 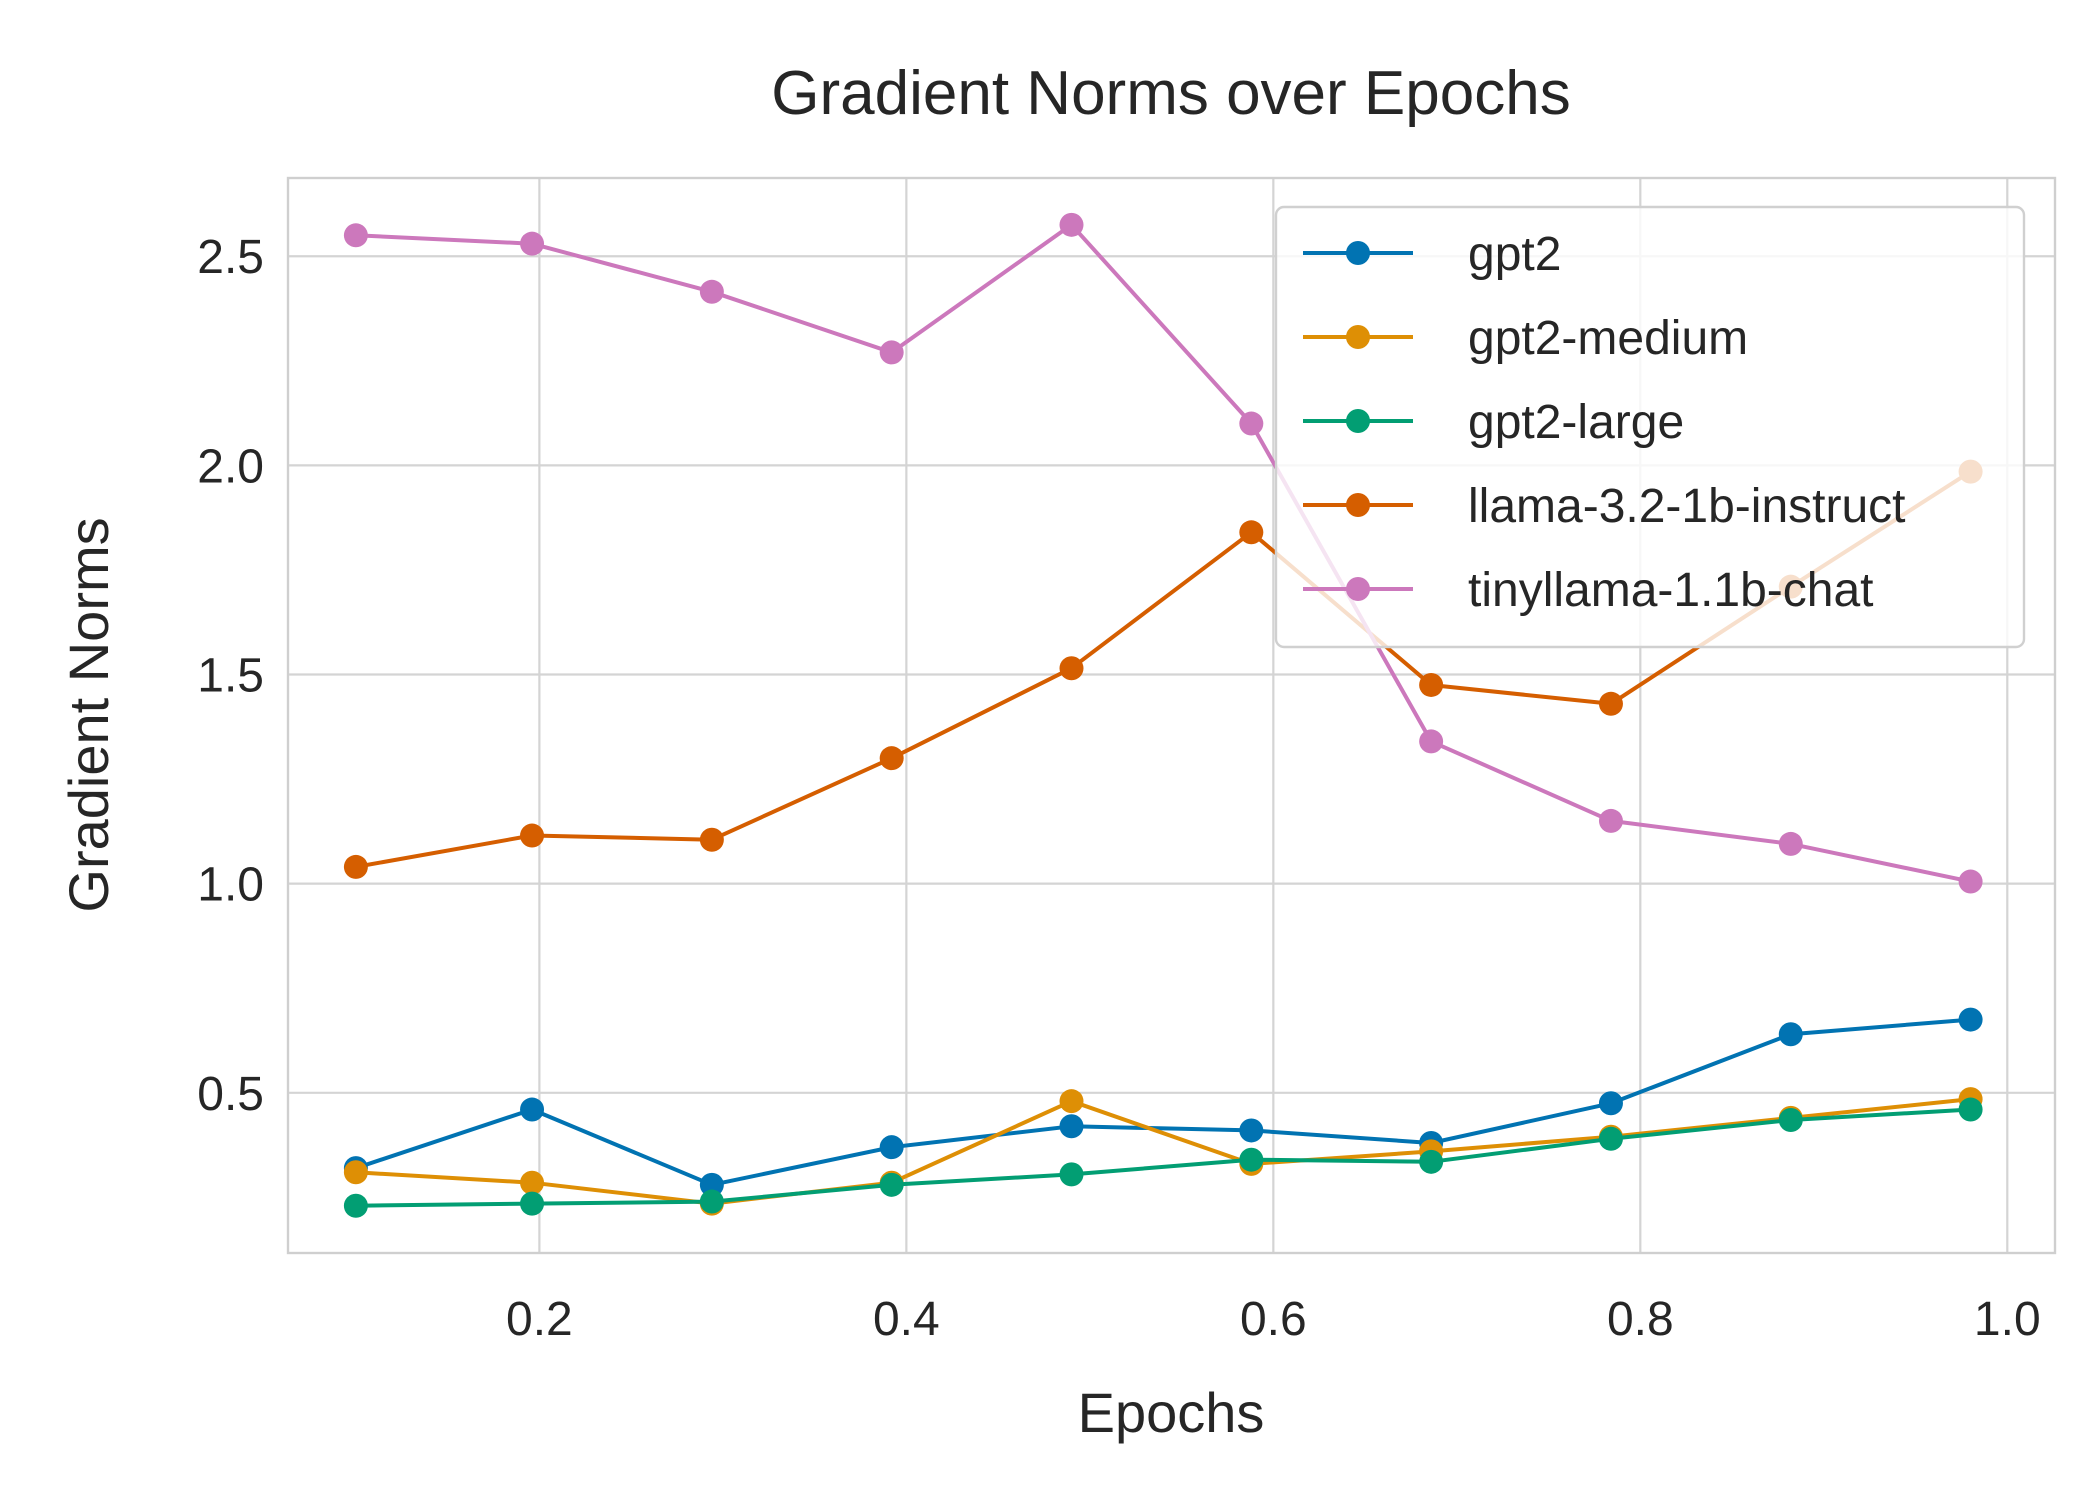 I want to click on y-tick-label: 1.0, so click(x=230, y=885).